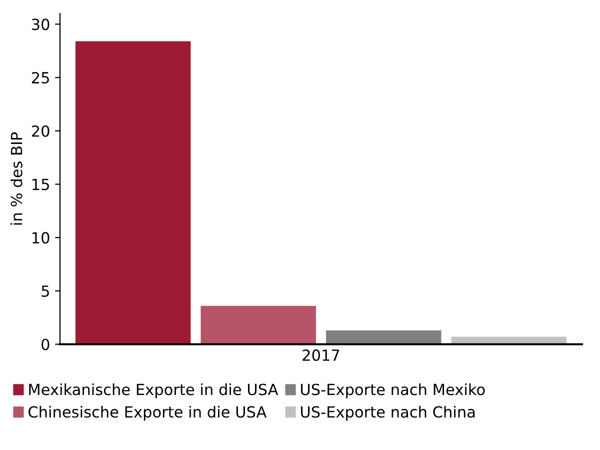 This screenshot has height=450, width=600. What do you see at coordinates (393, 390) in the screenshot?
I see `legend-label: US-Exporte nach Mexiko` at bounding box center [393, 390].